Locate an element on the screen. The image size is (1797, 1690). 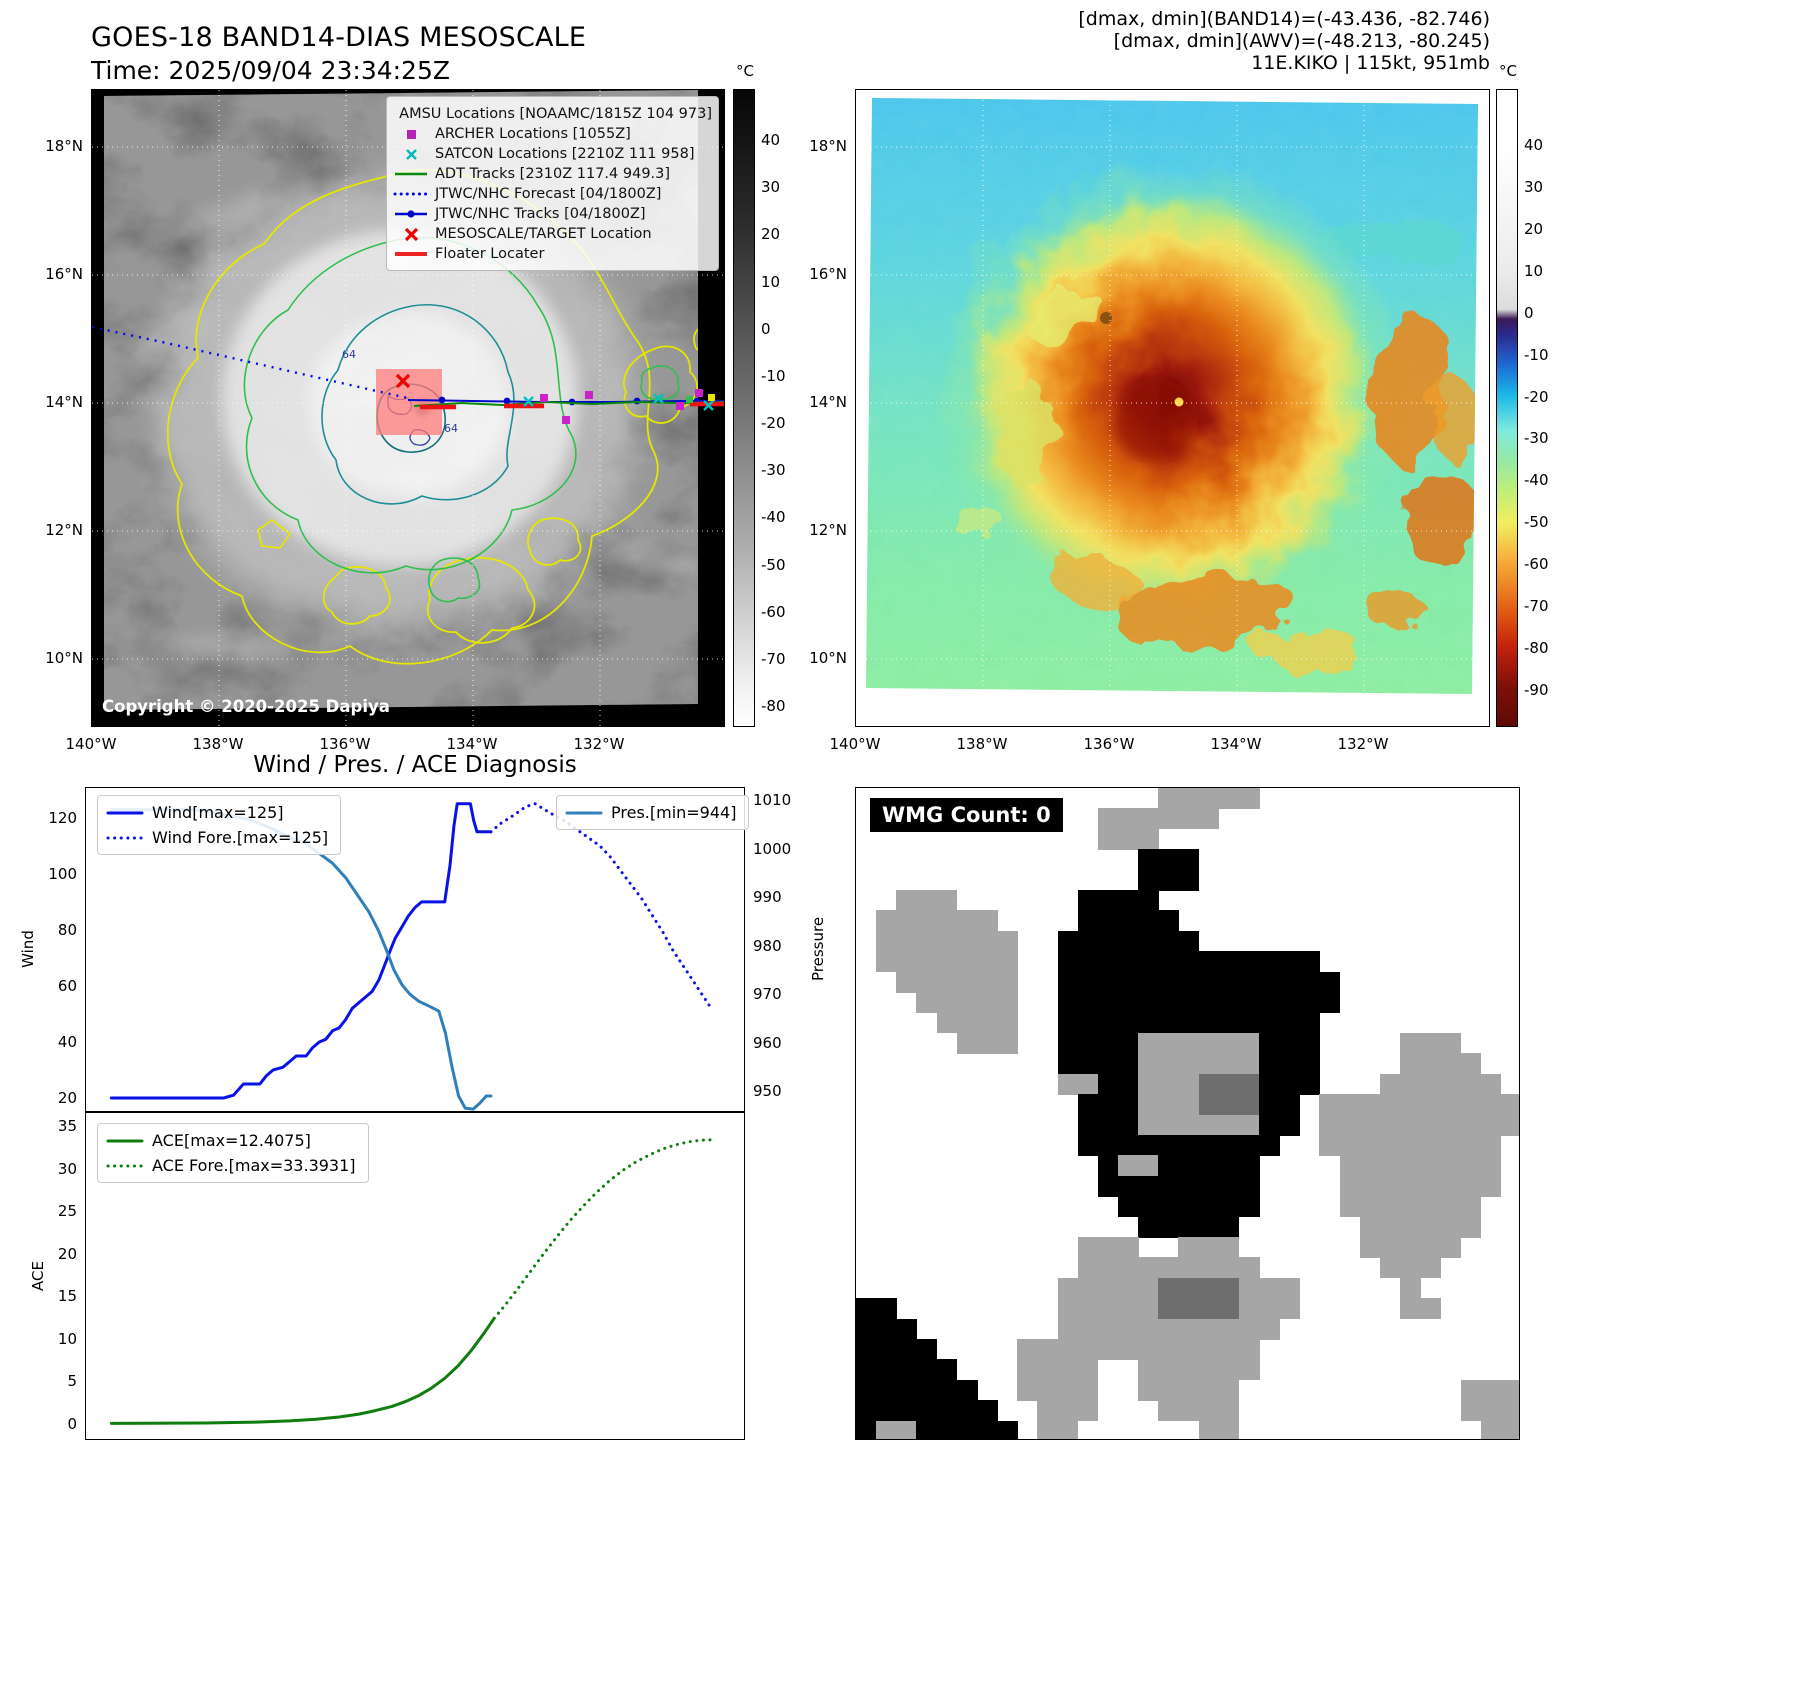
band14-title: GOES-18 BAND14-DIAS MESOSCALE is located at coordinates (339, 37).